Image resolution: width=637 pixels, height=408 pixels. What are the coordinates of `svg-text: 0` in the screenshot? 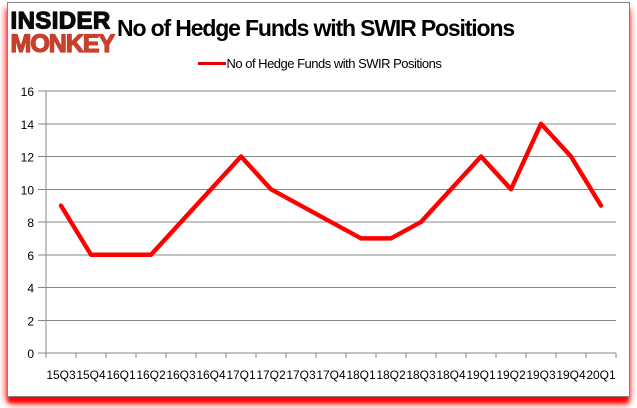 It's located at (30, 354).